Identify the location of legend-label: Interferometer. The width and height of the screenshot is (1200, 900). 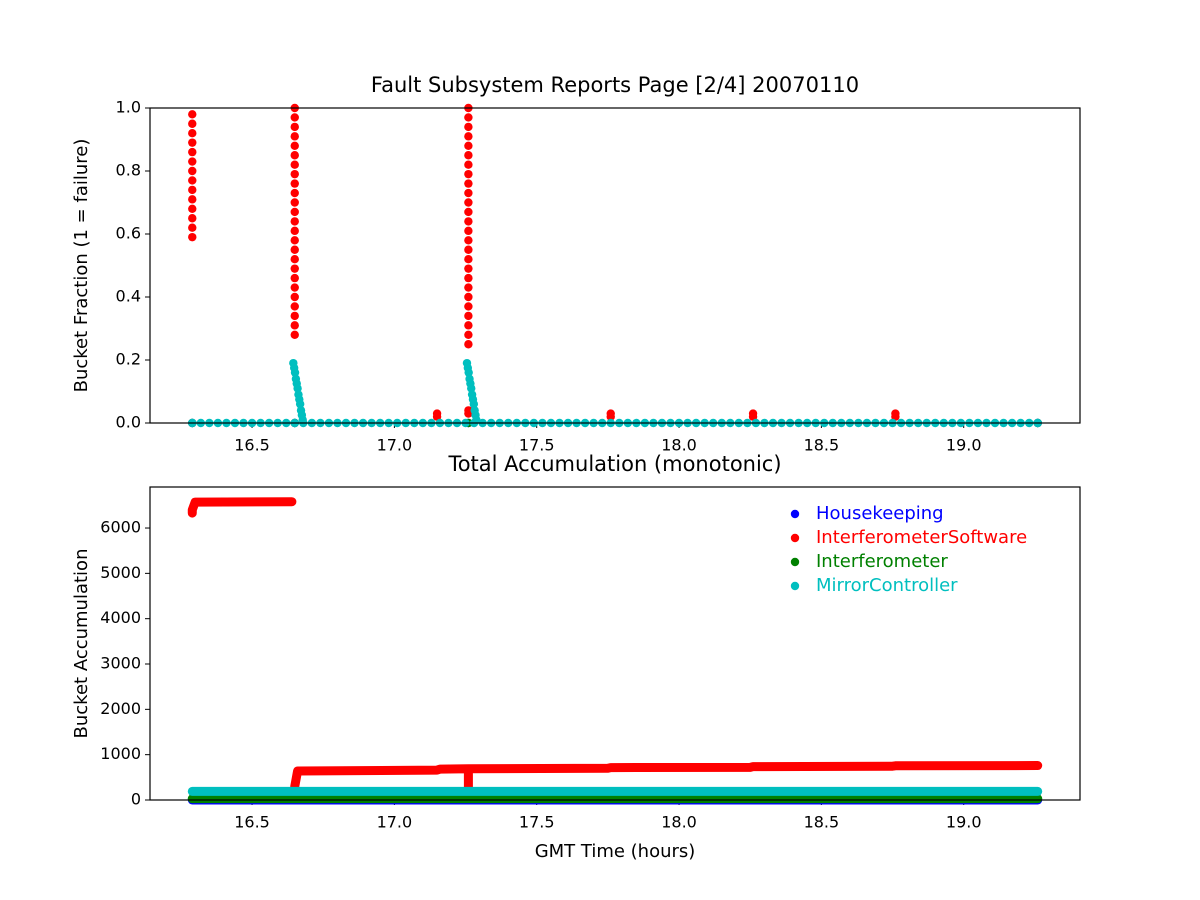
(882, 561).